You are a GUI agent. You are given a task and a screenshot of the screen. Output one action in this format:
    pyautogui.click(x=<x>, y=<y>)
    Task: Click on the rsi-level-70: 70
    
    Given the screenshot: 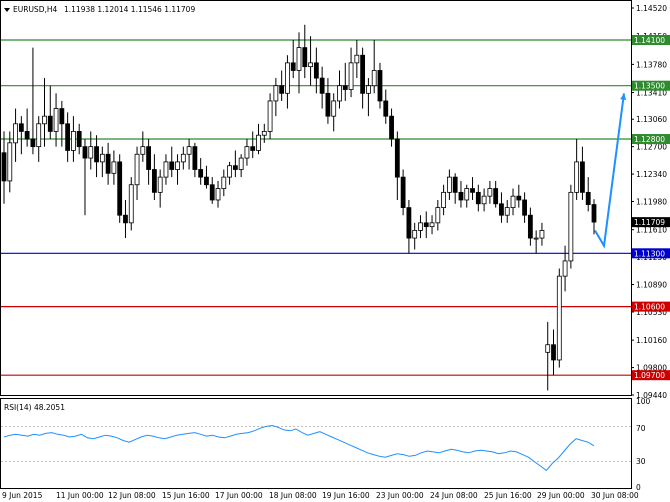 What is the action you would take?
    pyautogui.click(x=641, y=428)
    